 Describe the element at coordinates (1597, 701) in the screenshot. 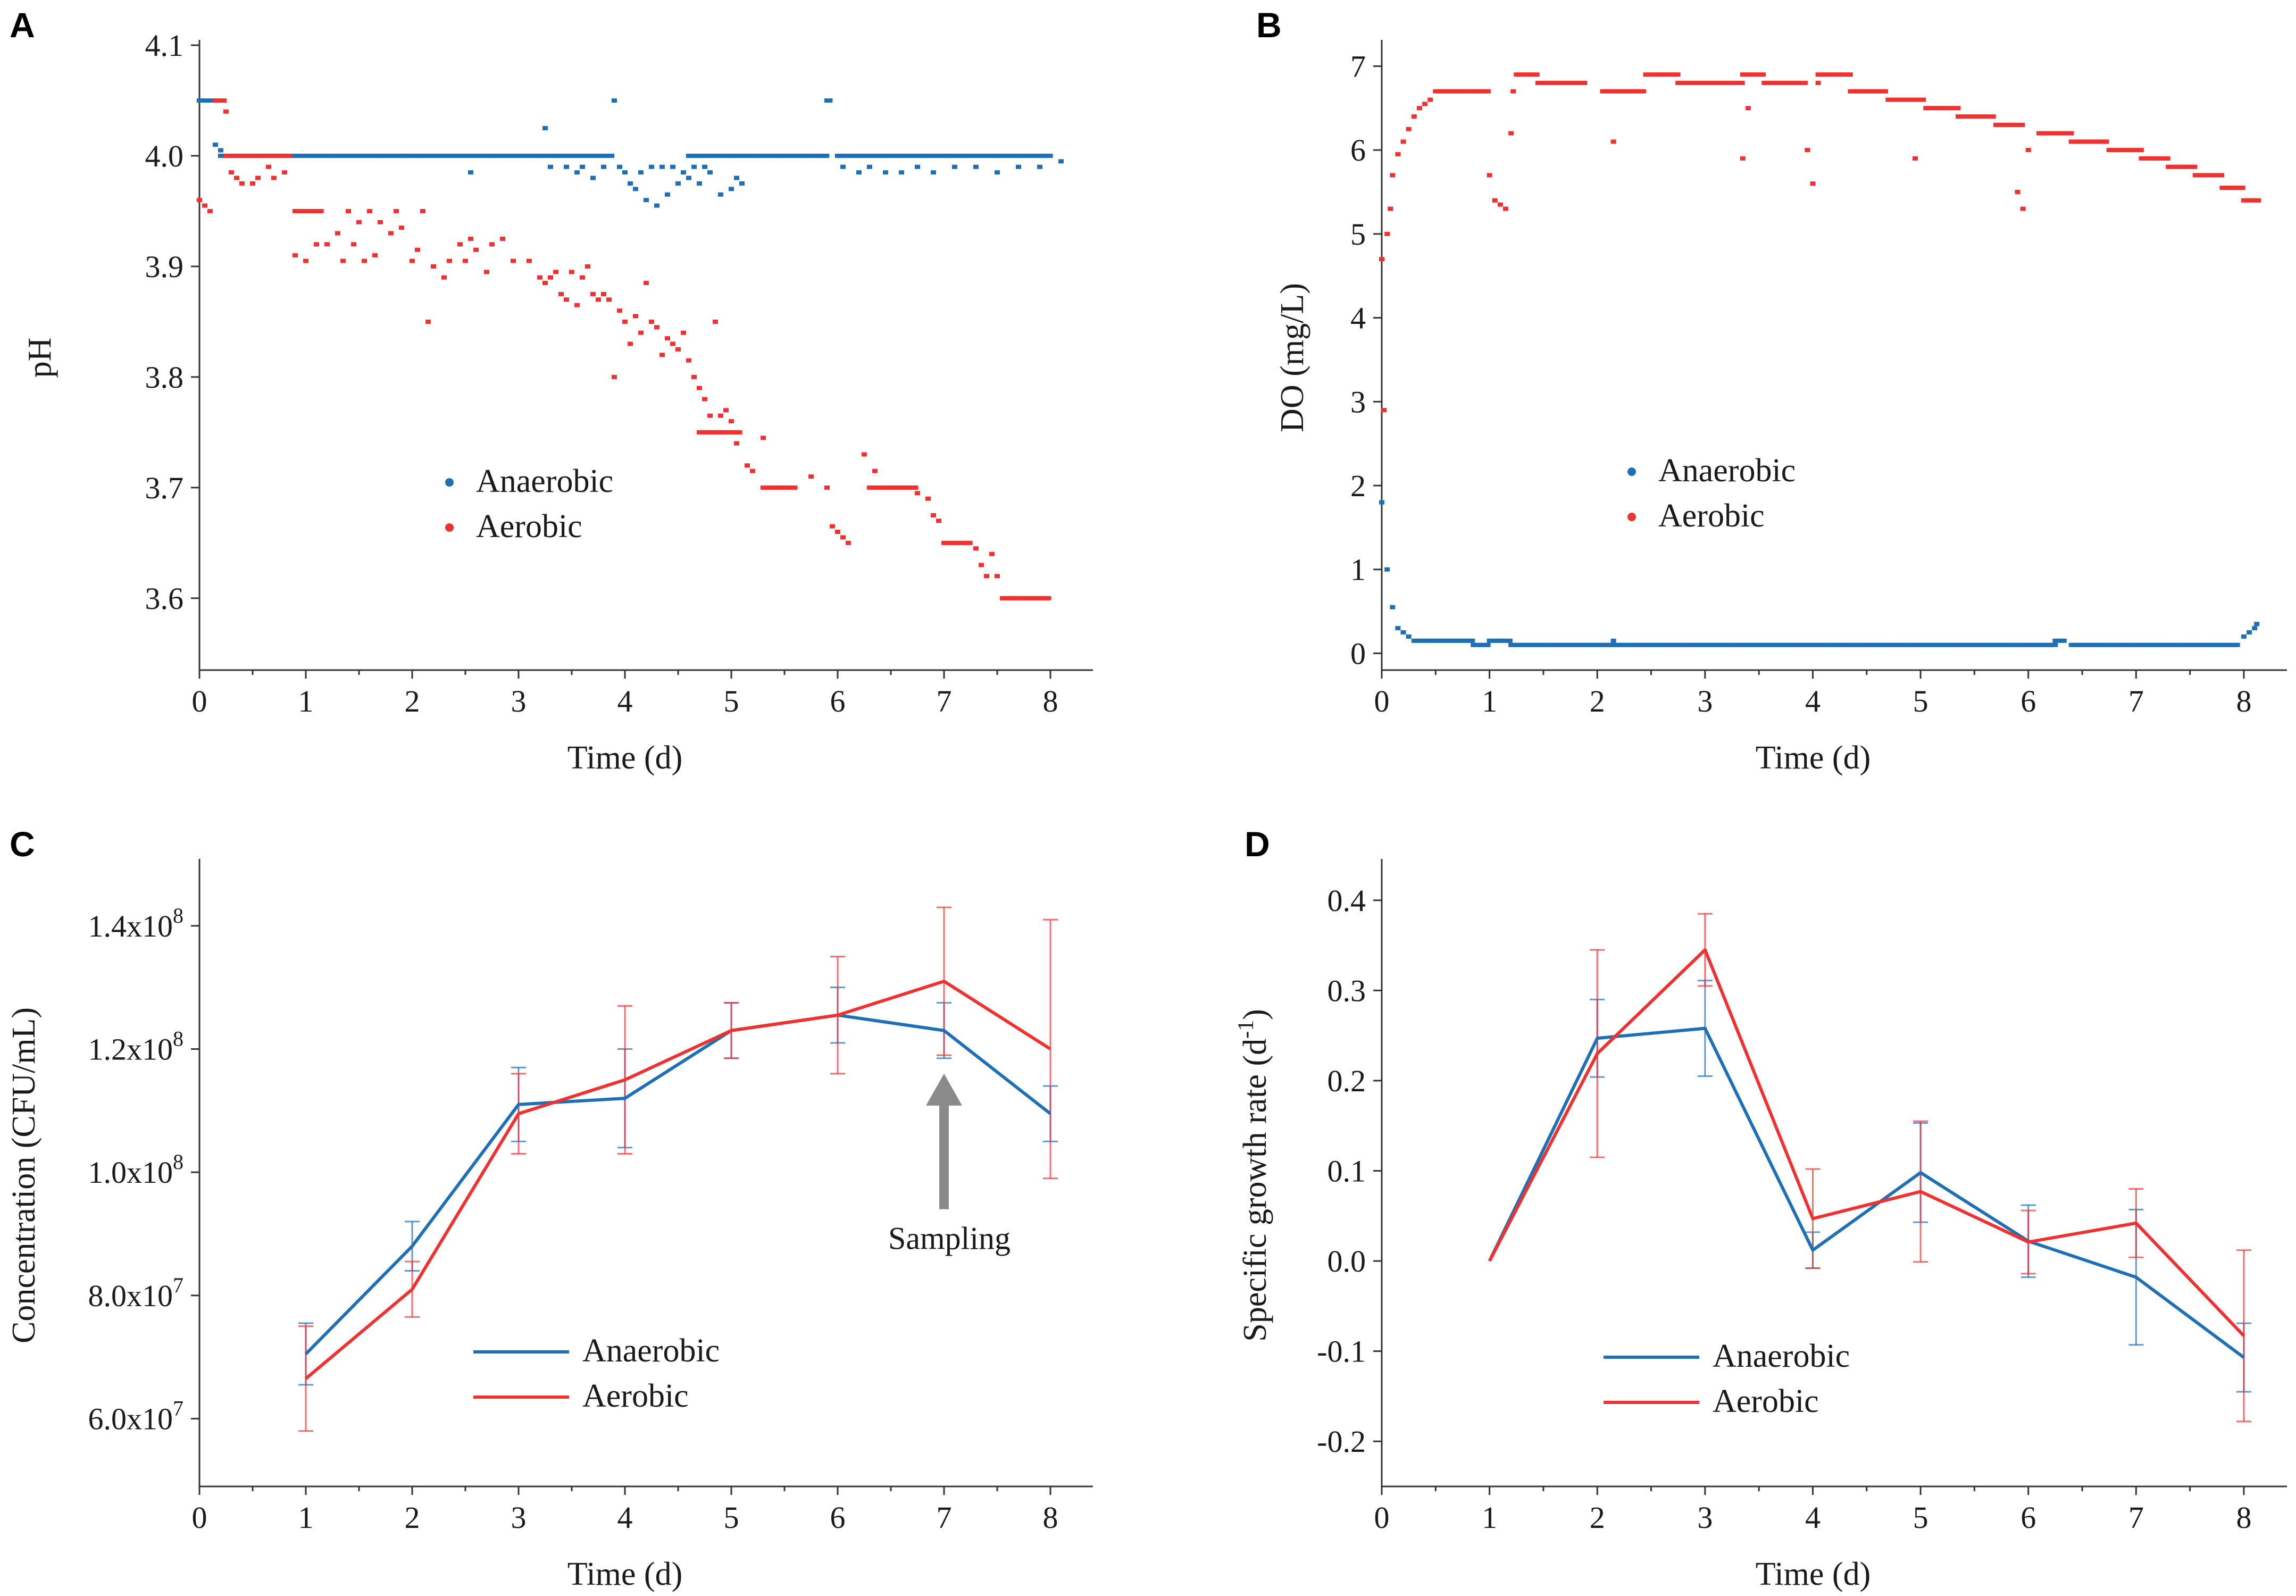

I see `x-tick-label: 2` at that location.